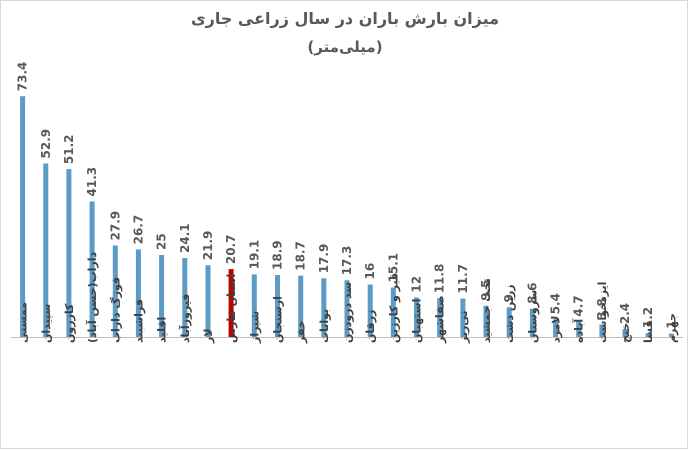  Describe the element at coordinates (162, 330) in the screenshot. I see `category-label: اقلید` at that location.